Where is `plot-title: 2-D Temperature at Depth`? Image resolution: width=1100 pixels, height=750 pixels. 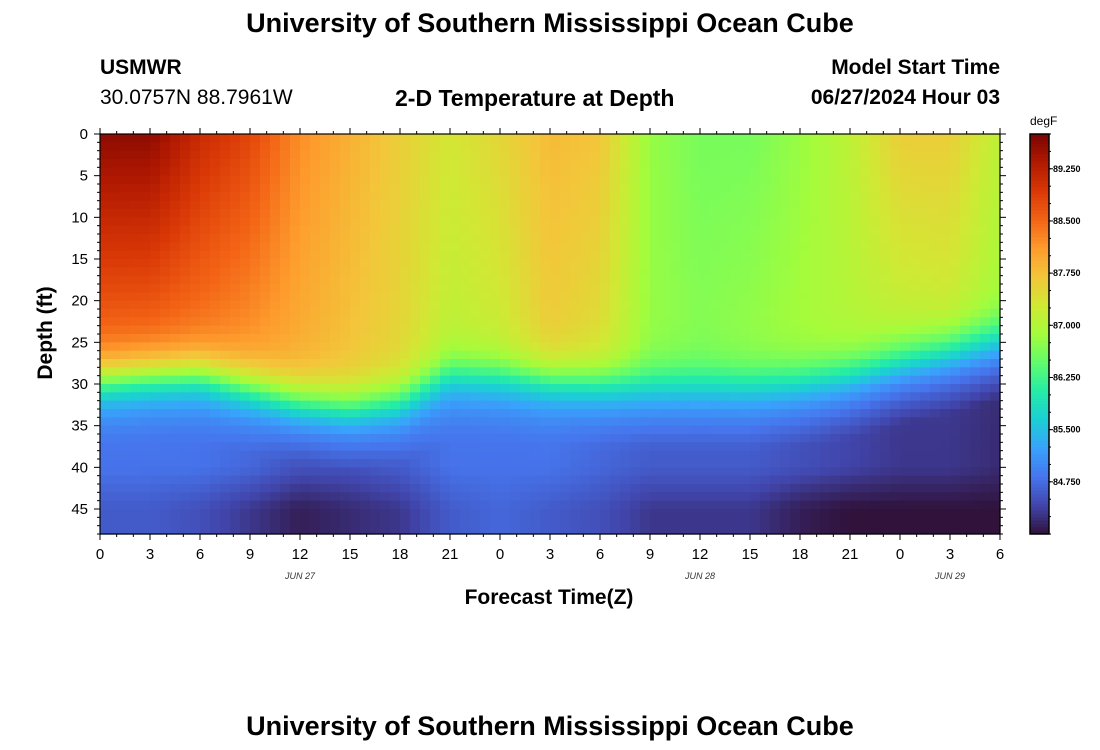
plot-title: 2-D Temperature at Depth is located at coordinates (535, 98).